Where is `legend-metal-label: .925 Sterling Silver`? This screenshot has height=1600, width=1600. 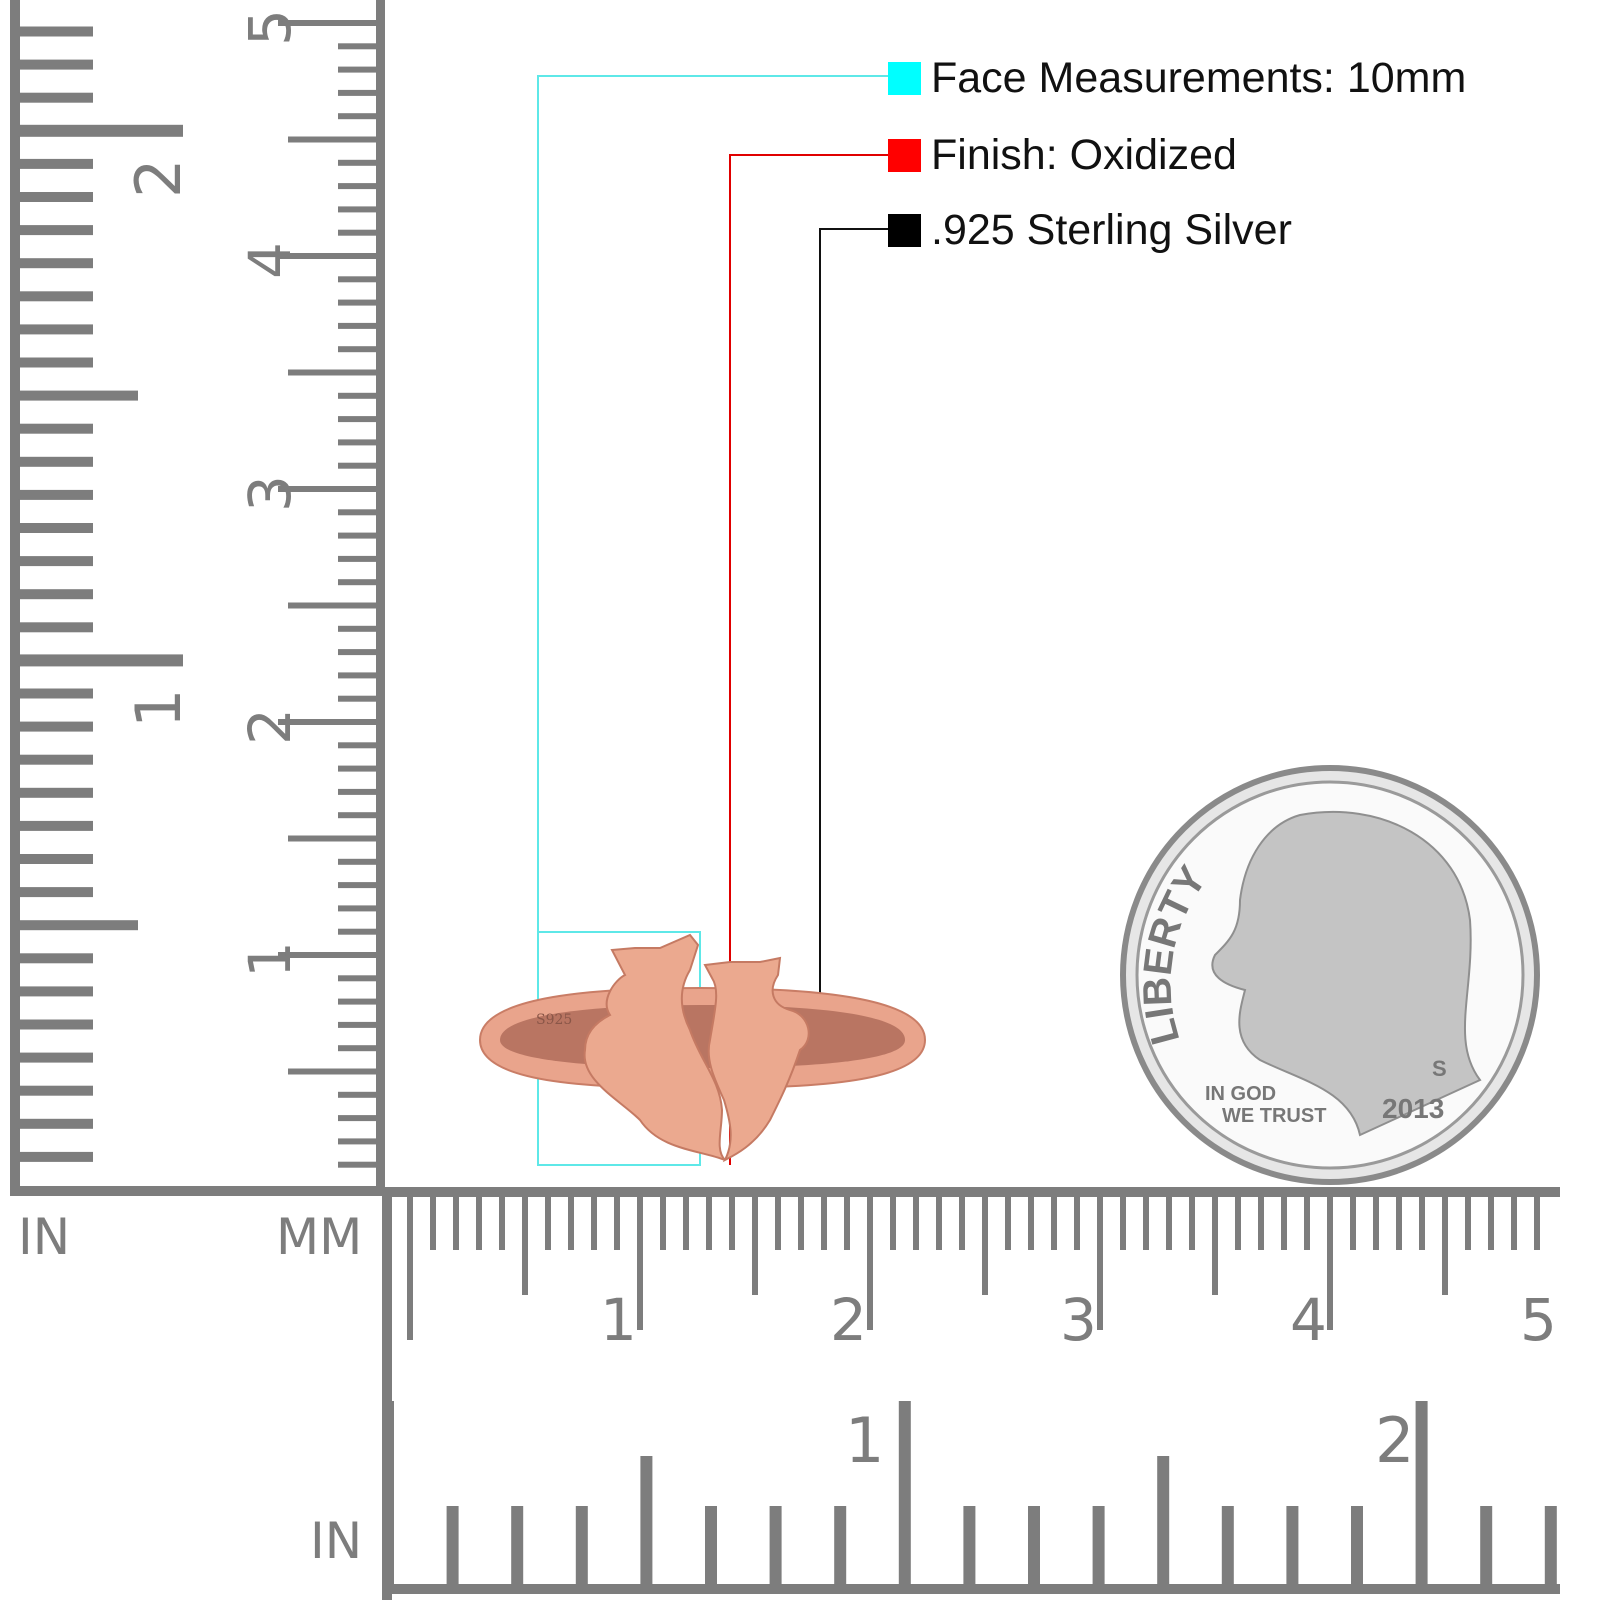
legend-metal-label: .925 Sterling Silver is located at coordinates (1111, 229).